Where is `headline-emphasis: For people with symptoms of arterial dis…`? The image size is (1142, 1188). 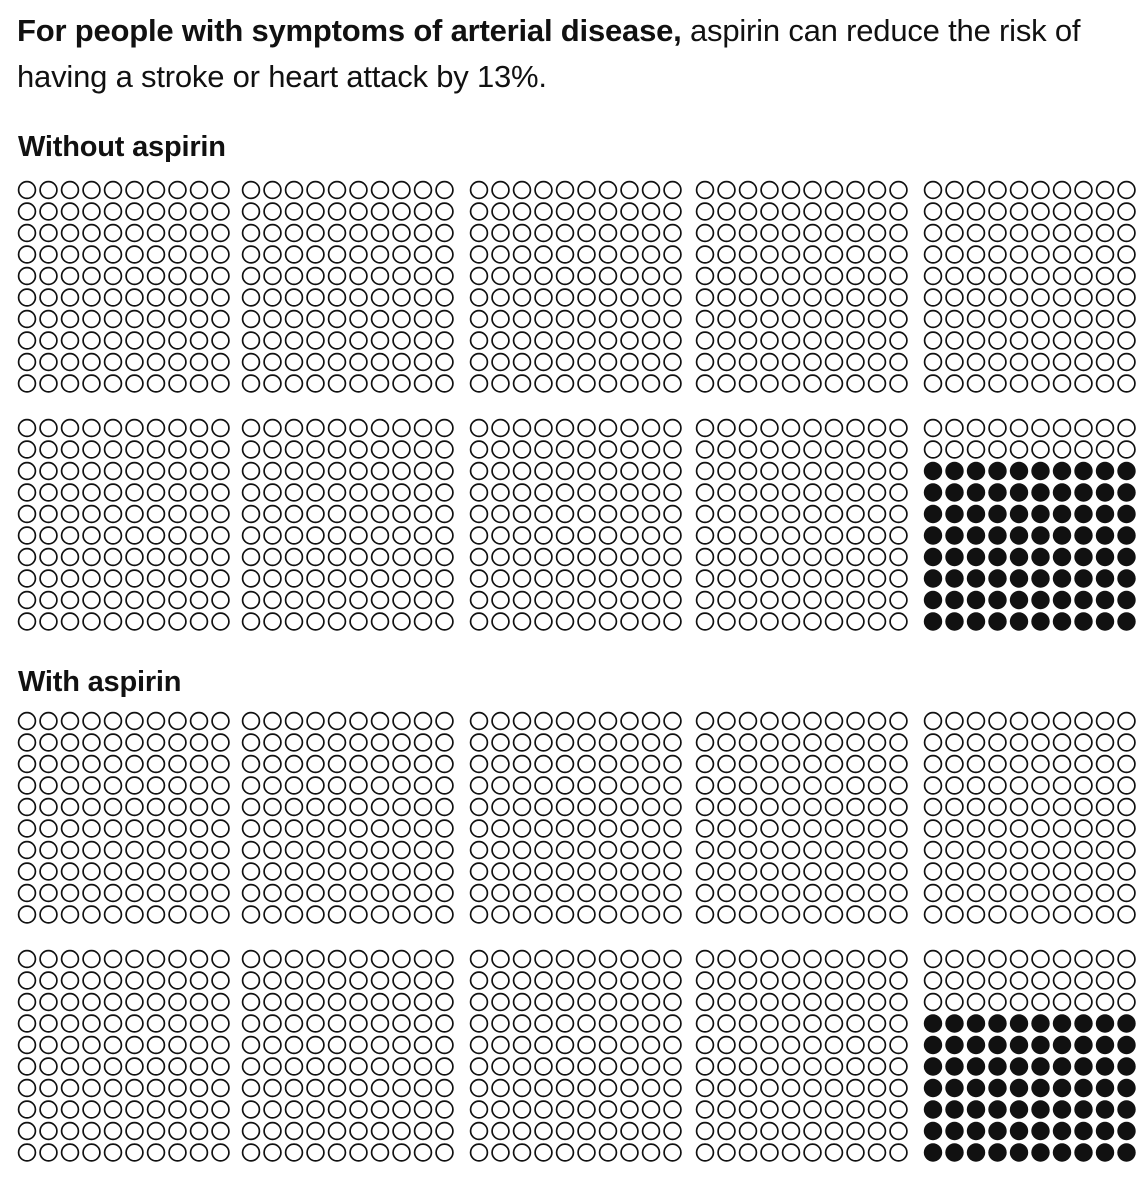 headline-emphasis: For people with symptoms of arterial dis… is located at coordinates (349, 30).